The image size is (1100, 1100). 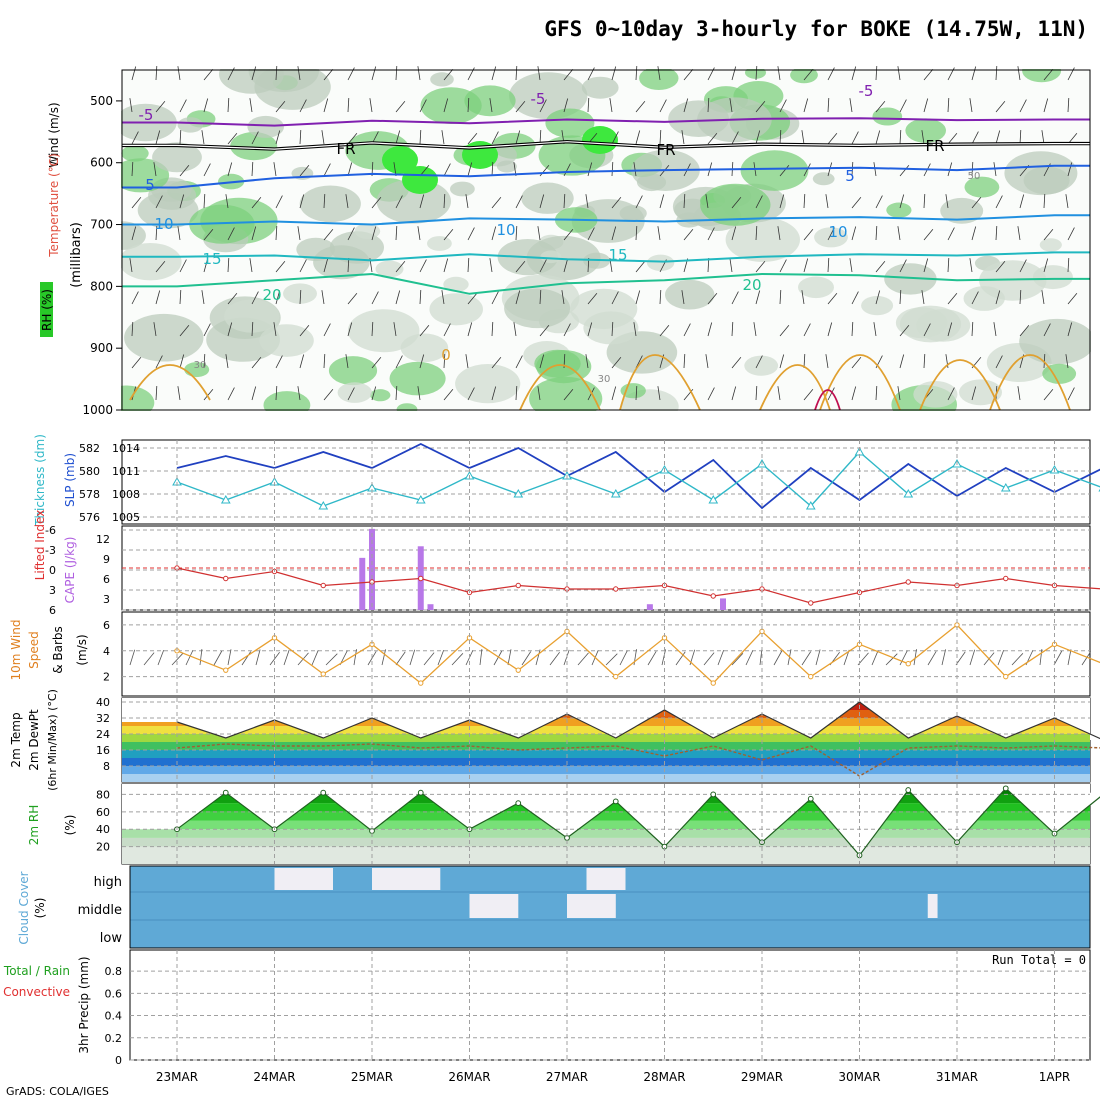 I want to click on slp-tick: 1014, so click(x=126, y=448).